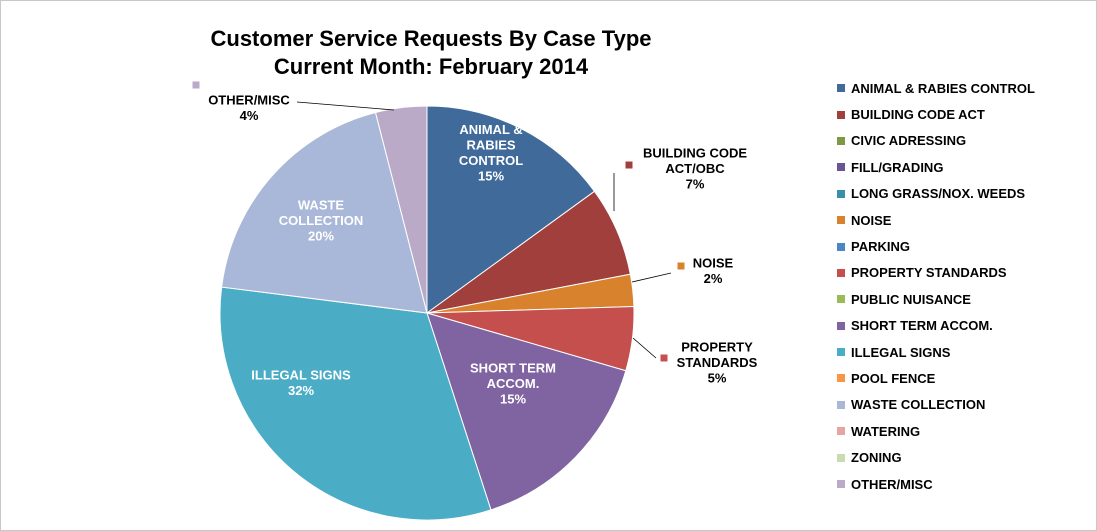  Describe the element at coordinates (897, 167) in the screenshot. I see `legend-label: FILL/GRADING` at that location.